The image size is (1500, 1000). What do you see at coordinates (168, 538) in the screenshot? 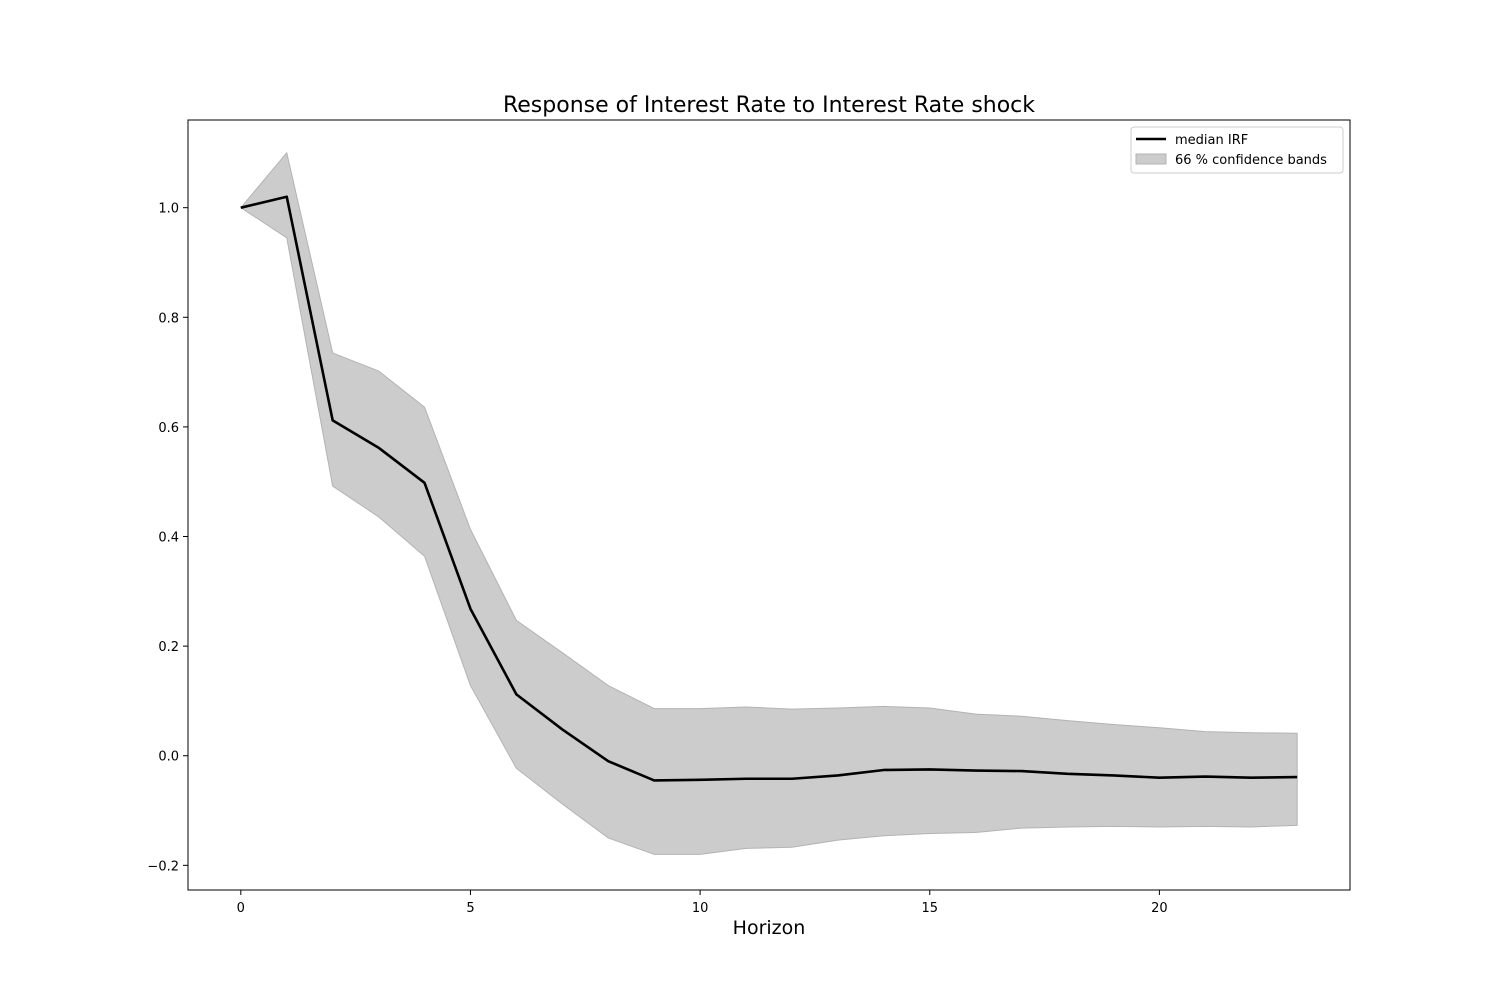
I see `y-tick-label: 0.4` at bounding box center [168, 538].